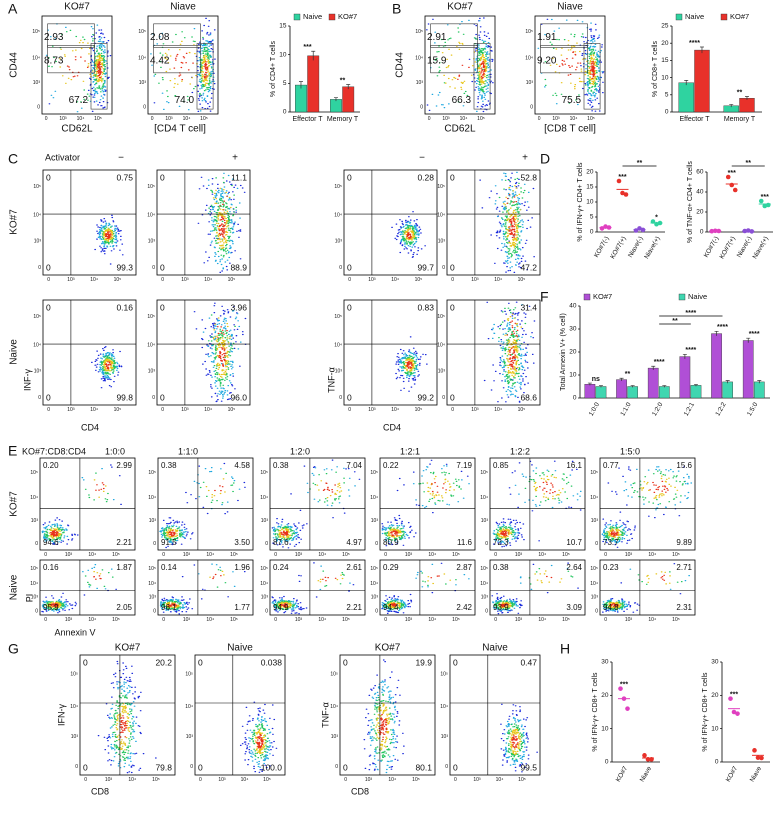 Image resolution: width=777 pixels, height=826 pixels. I want to click on column-header: 1:2:0, so click(300, 451).